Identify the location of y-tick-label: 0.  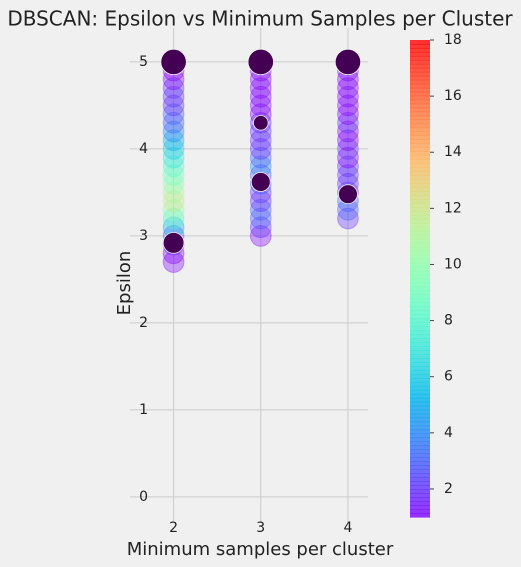
(143, 497).